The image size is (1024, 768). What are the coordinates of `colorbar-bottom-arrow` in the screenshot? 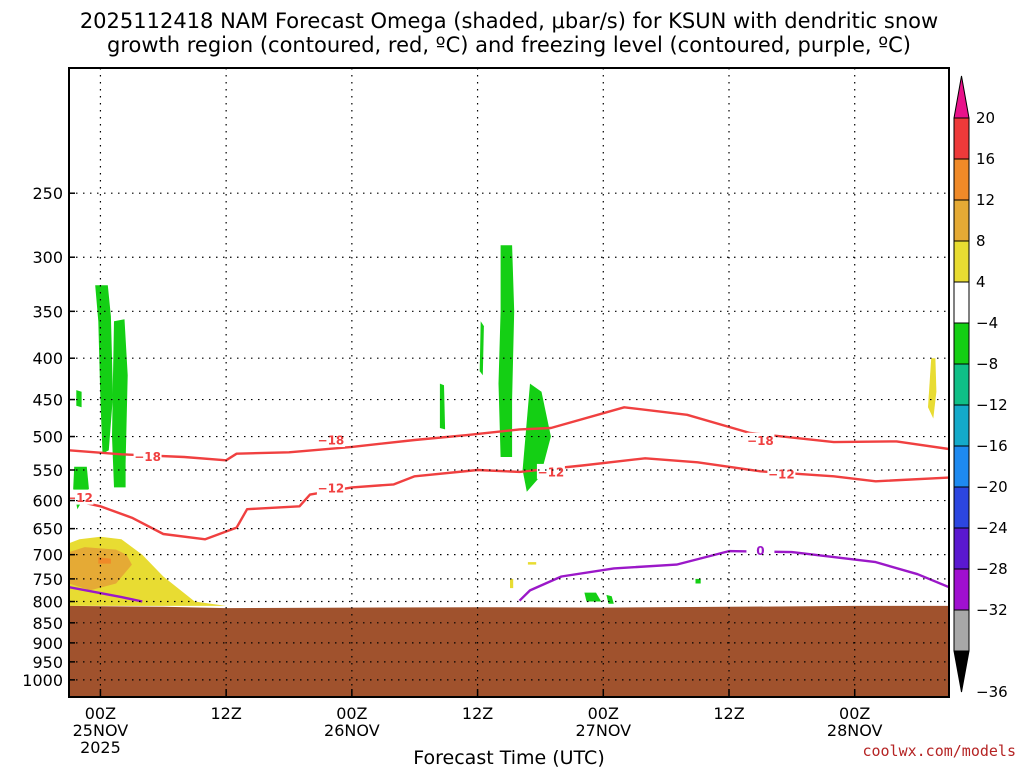 It's located at (961, 671).